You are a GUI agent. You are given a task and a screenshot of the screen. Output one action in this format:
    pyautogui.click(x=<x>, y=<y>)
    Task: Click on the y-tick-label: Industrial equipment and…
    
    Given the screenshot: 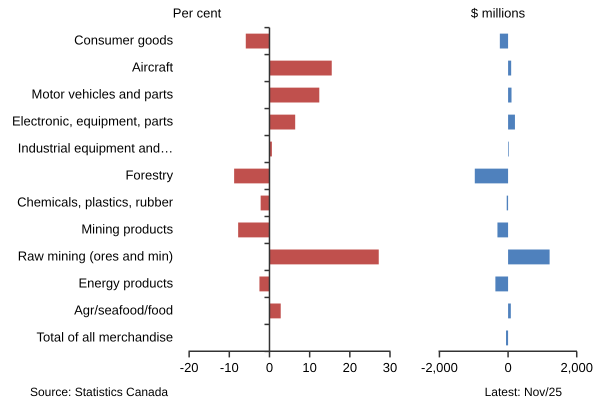 What is the action you would take?
    pyautogui.click(x=96, y=148)
    